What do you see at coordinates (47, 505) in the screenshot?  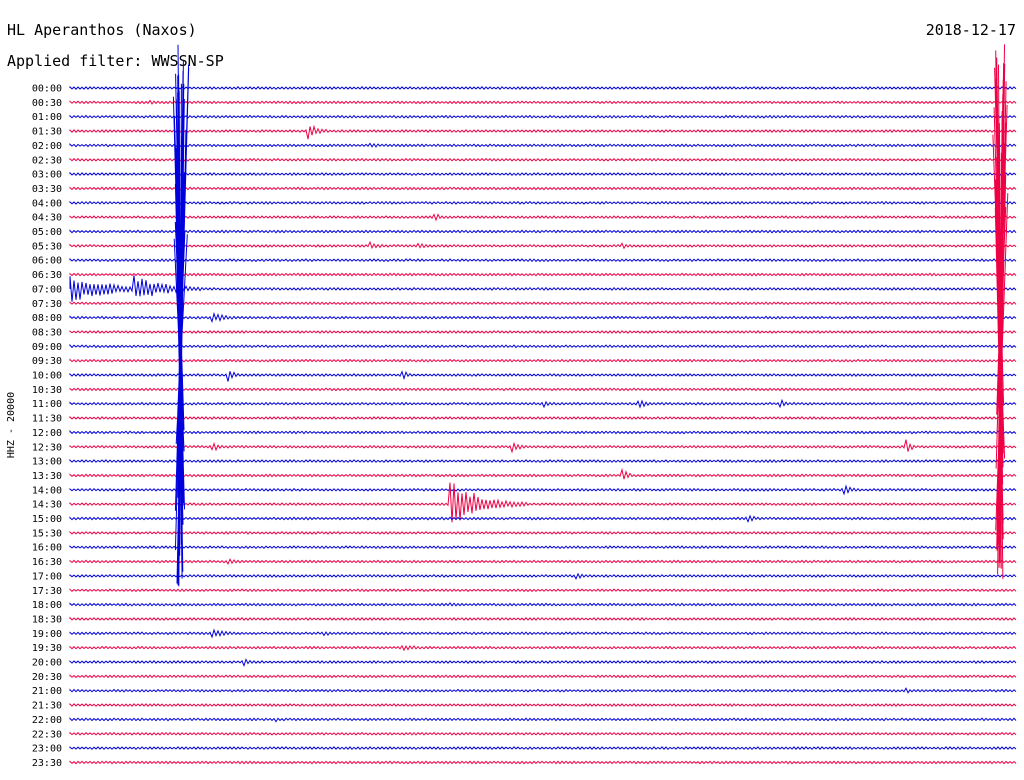 I see `time-label: 14:30` at bounding box center [47, 505].